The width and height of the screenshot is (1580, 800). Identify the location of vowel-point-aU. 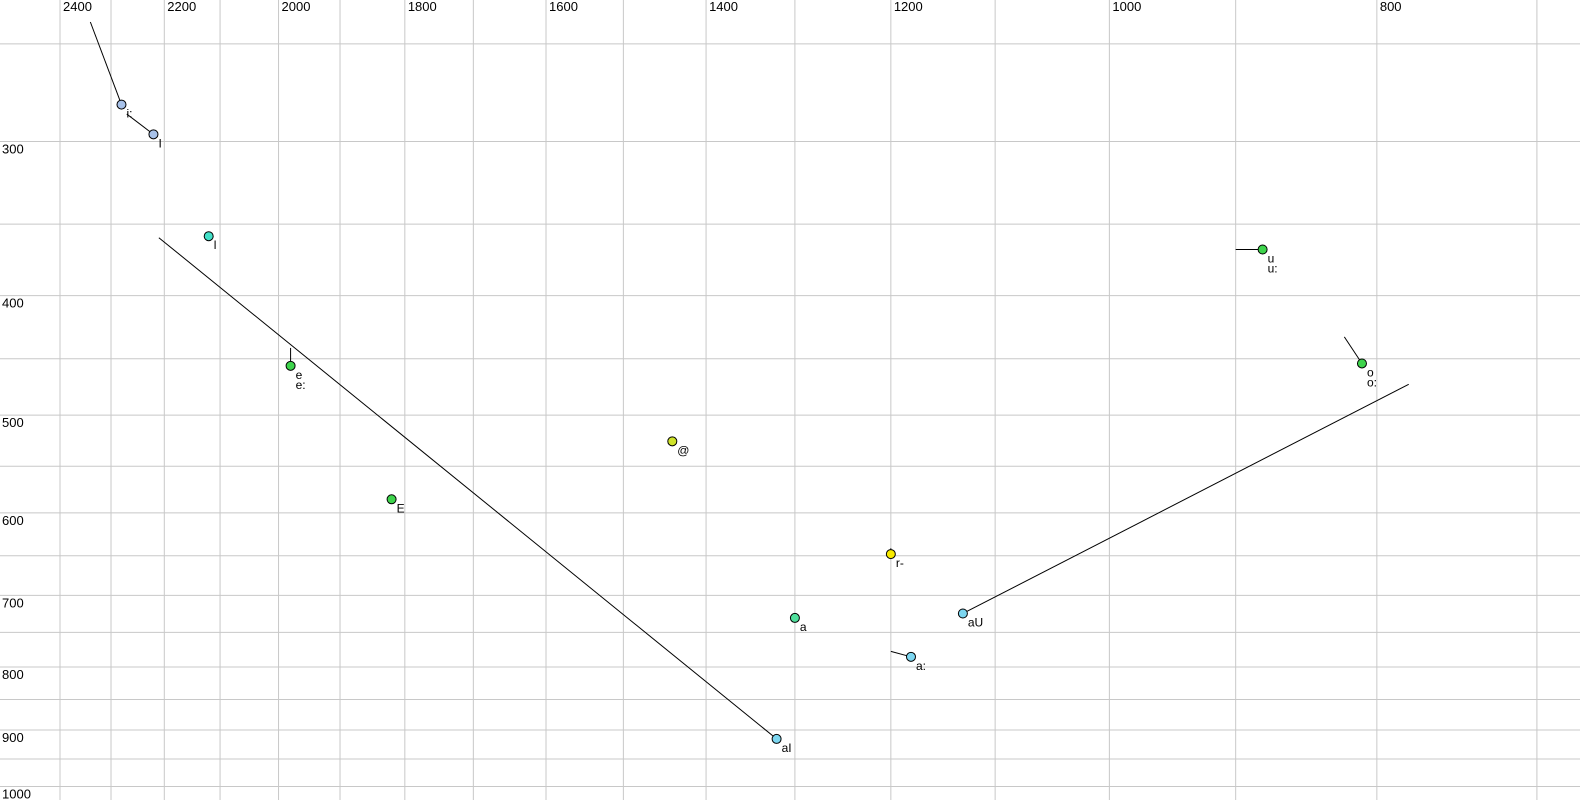
(962, 613).